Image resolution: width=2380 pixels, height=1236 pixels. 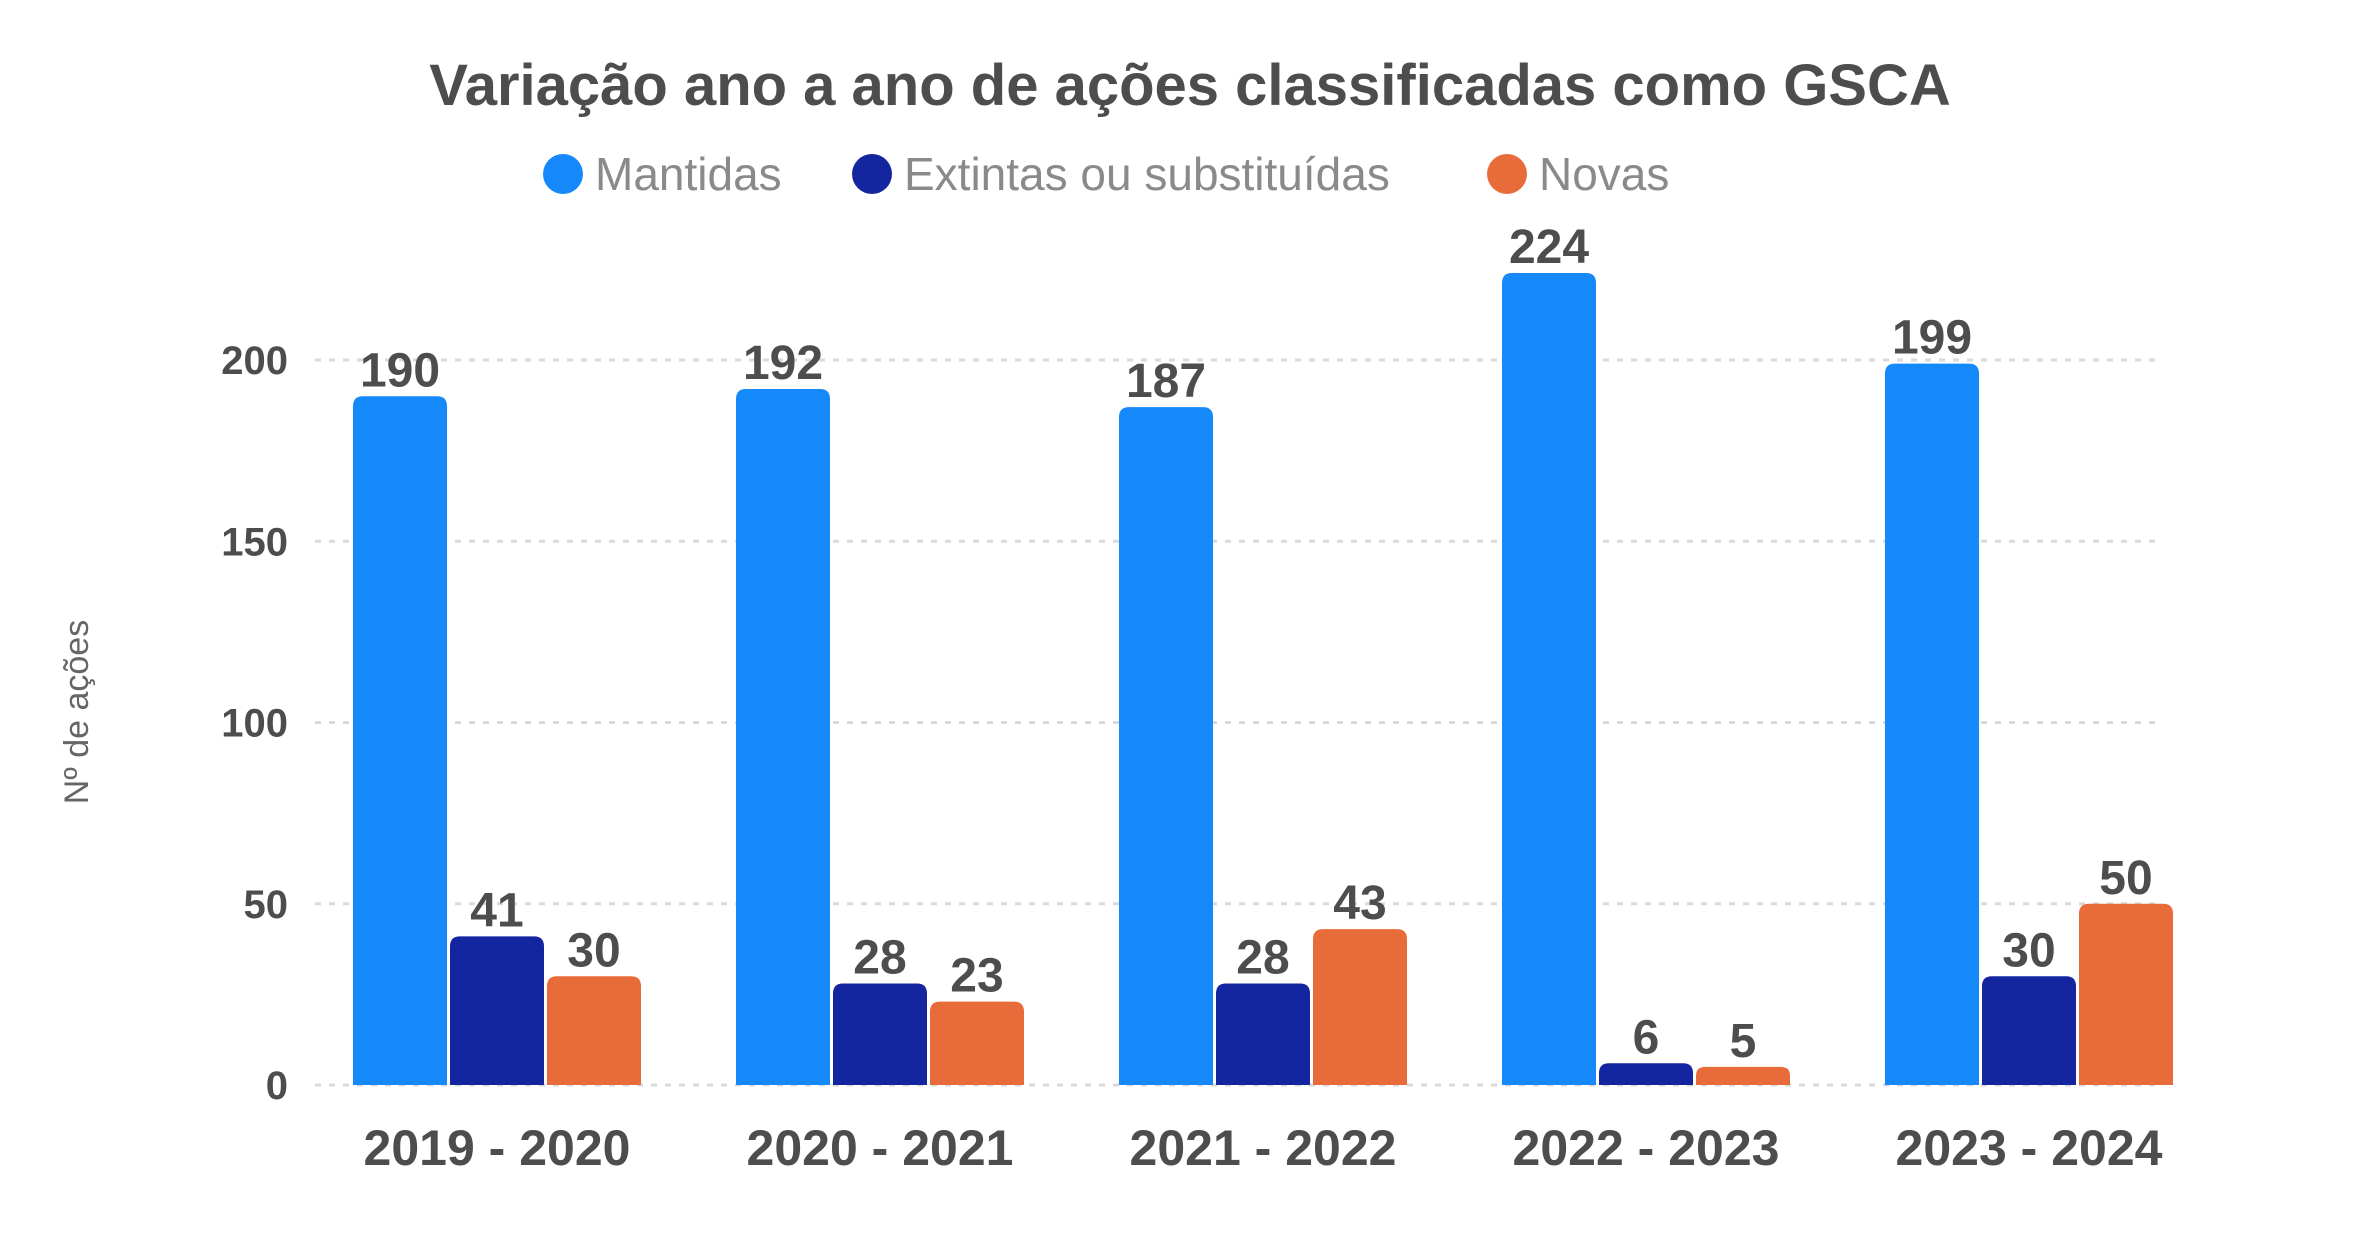 I want to click on bar-mantidas-2020-2021, so click(x=783, y=737).